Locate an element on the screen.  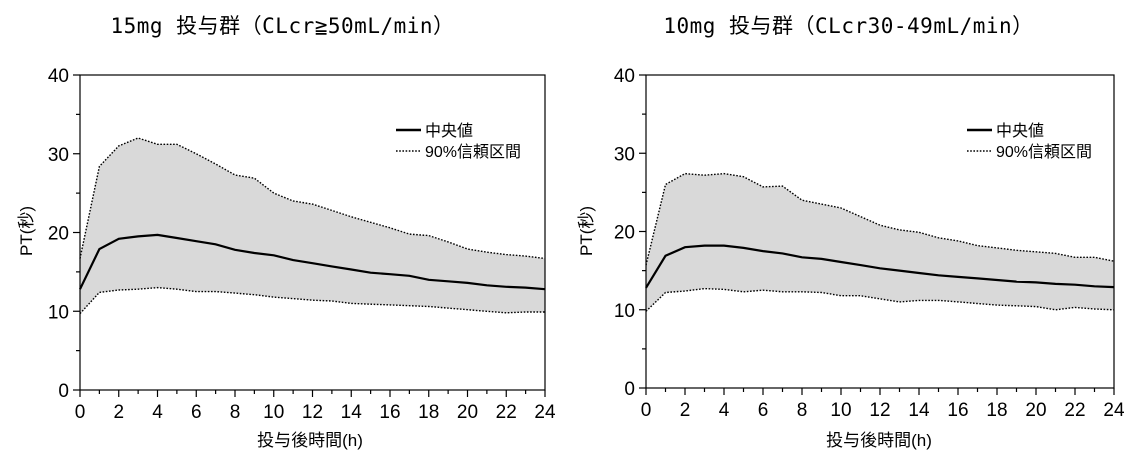
ci-band is located at coordinates (880, 242).